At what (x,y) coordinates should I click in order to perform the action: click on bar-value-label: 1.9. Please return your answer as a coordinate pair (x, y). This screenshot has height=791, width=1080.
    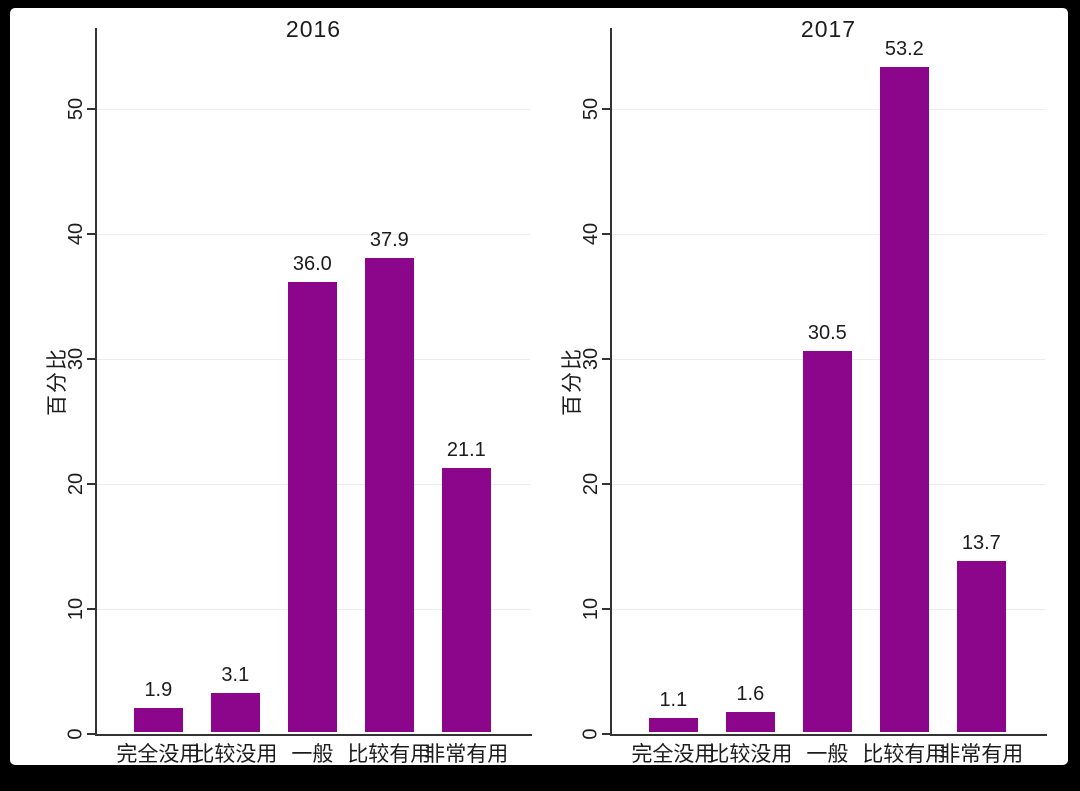
    Looking at the image, I should click on (158, 690).